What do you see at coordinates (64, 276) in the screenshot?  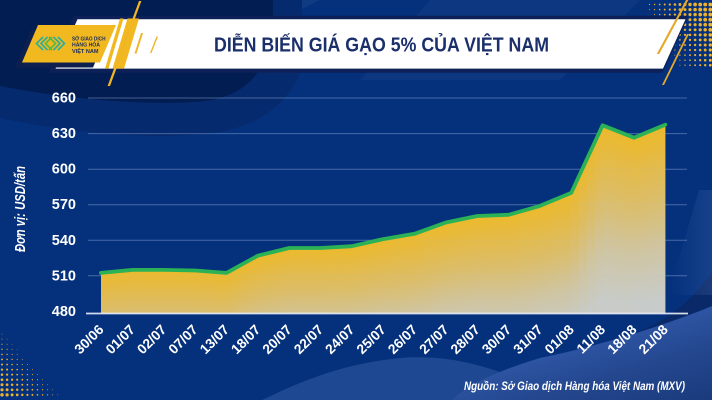 I see `svg-text: 510` at bounding box center [64, 276].